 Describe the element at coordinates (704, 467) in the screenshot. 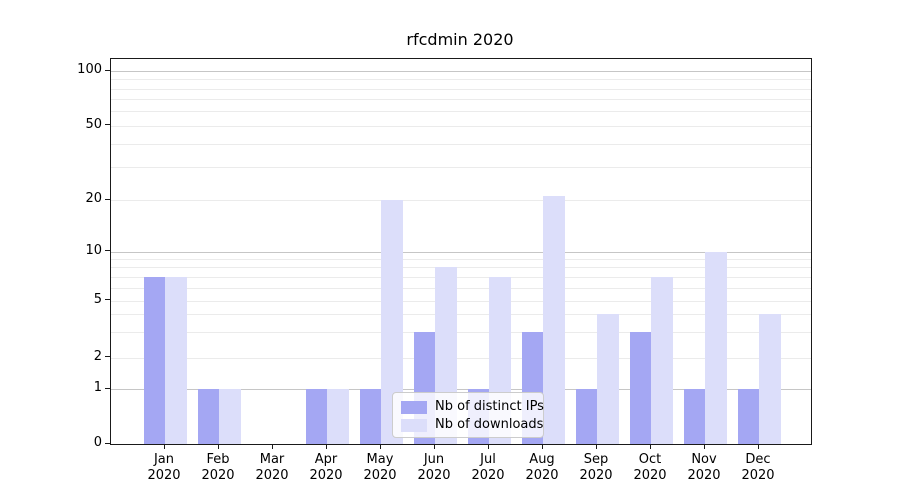

I see `x-tick-label-nov: Nov 2020` at that location.